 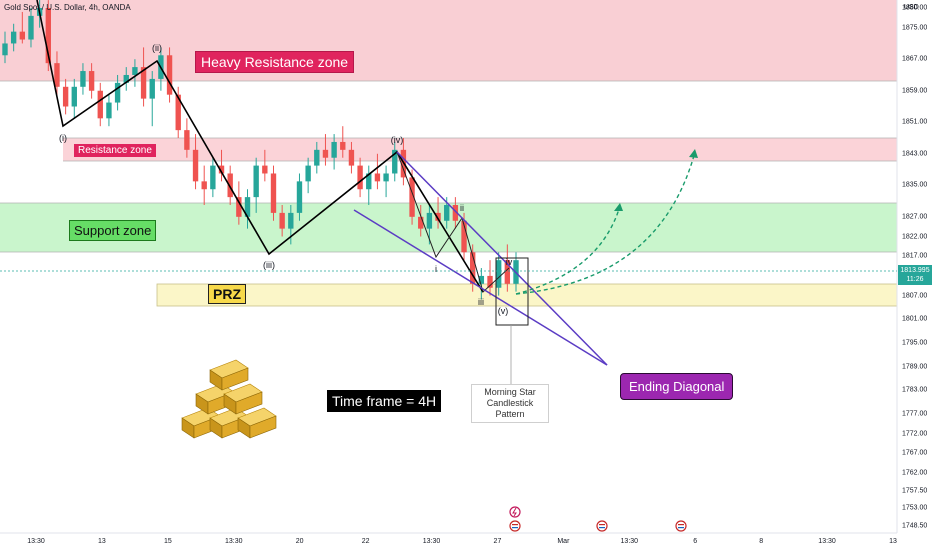 I want to click on lightning-event-icon, so click(x=515, y=512).